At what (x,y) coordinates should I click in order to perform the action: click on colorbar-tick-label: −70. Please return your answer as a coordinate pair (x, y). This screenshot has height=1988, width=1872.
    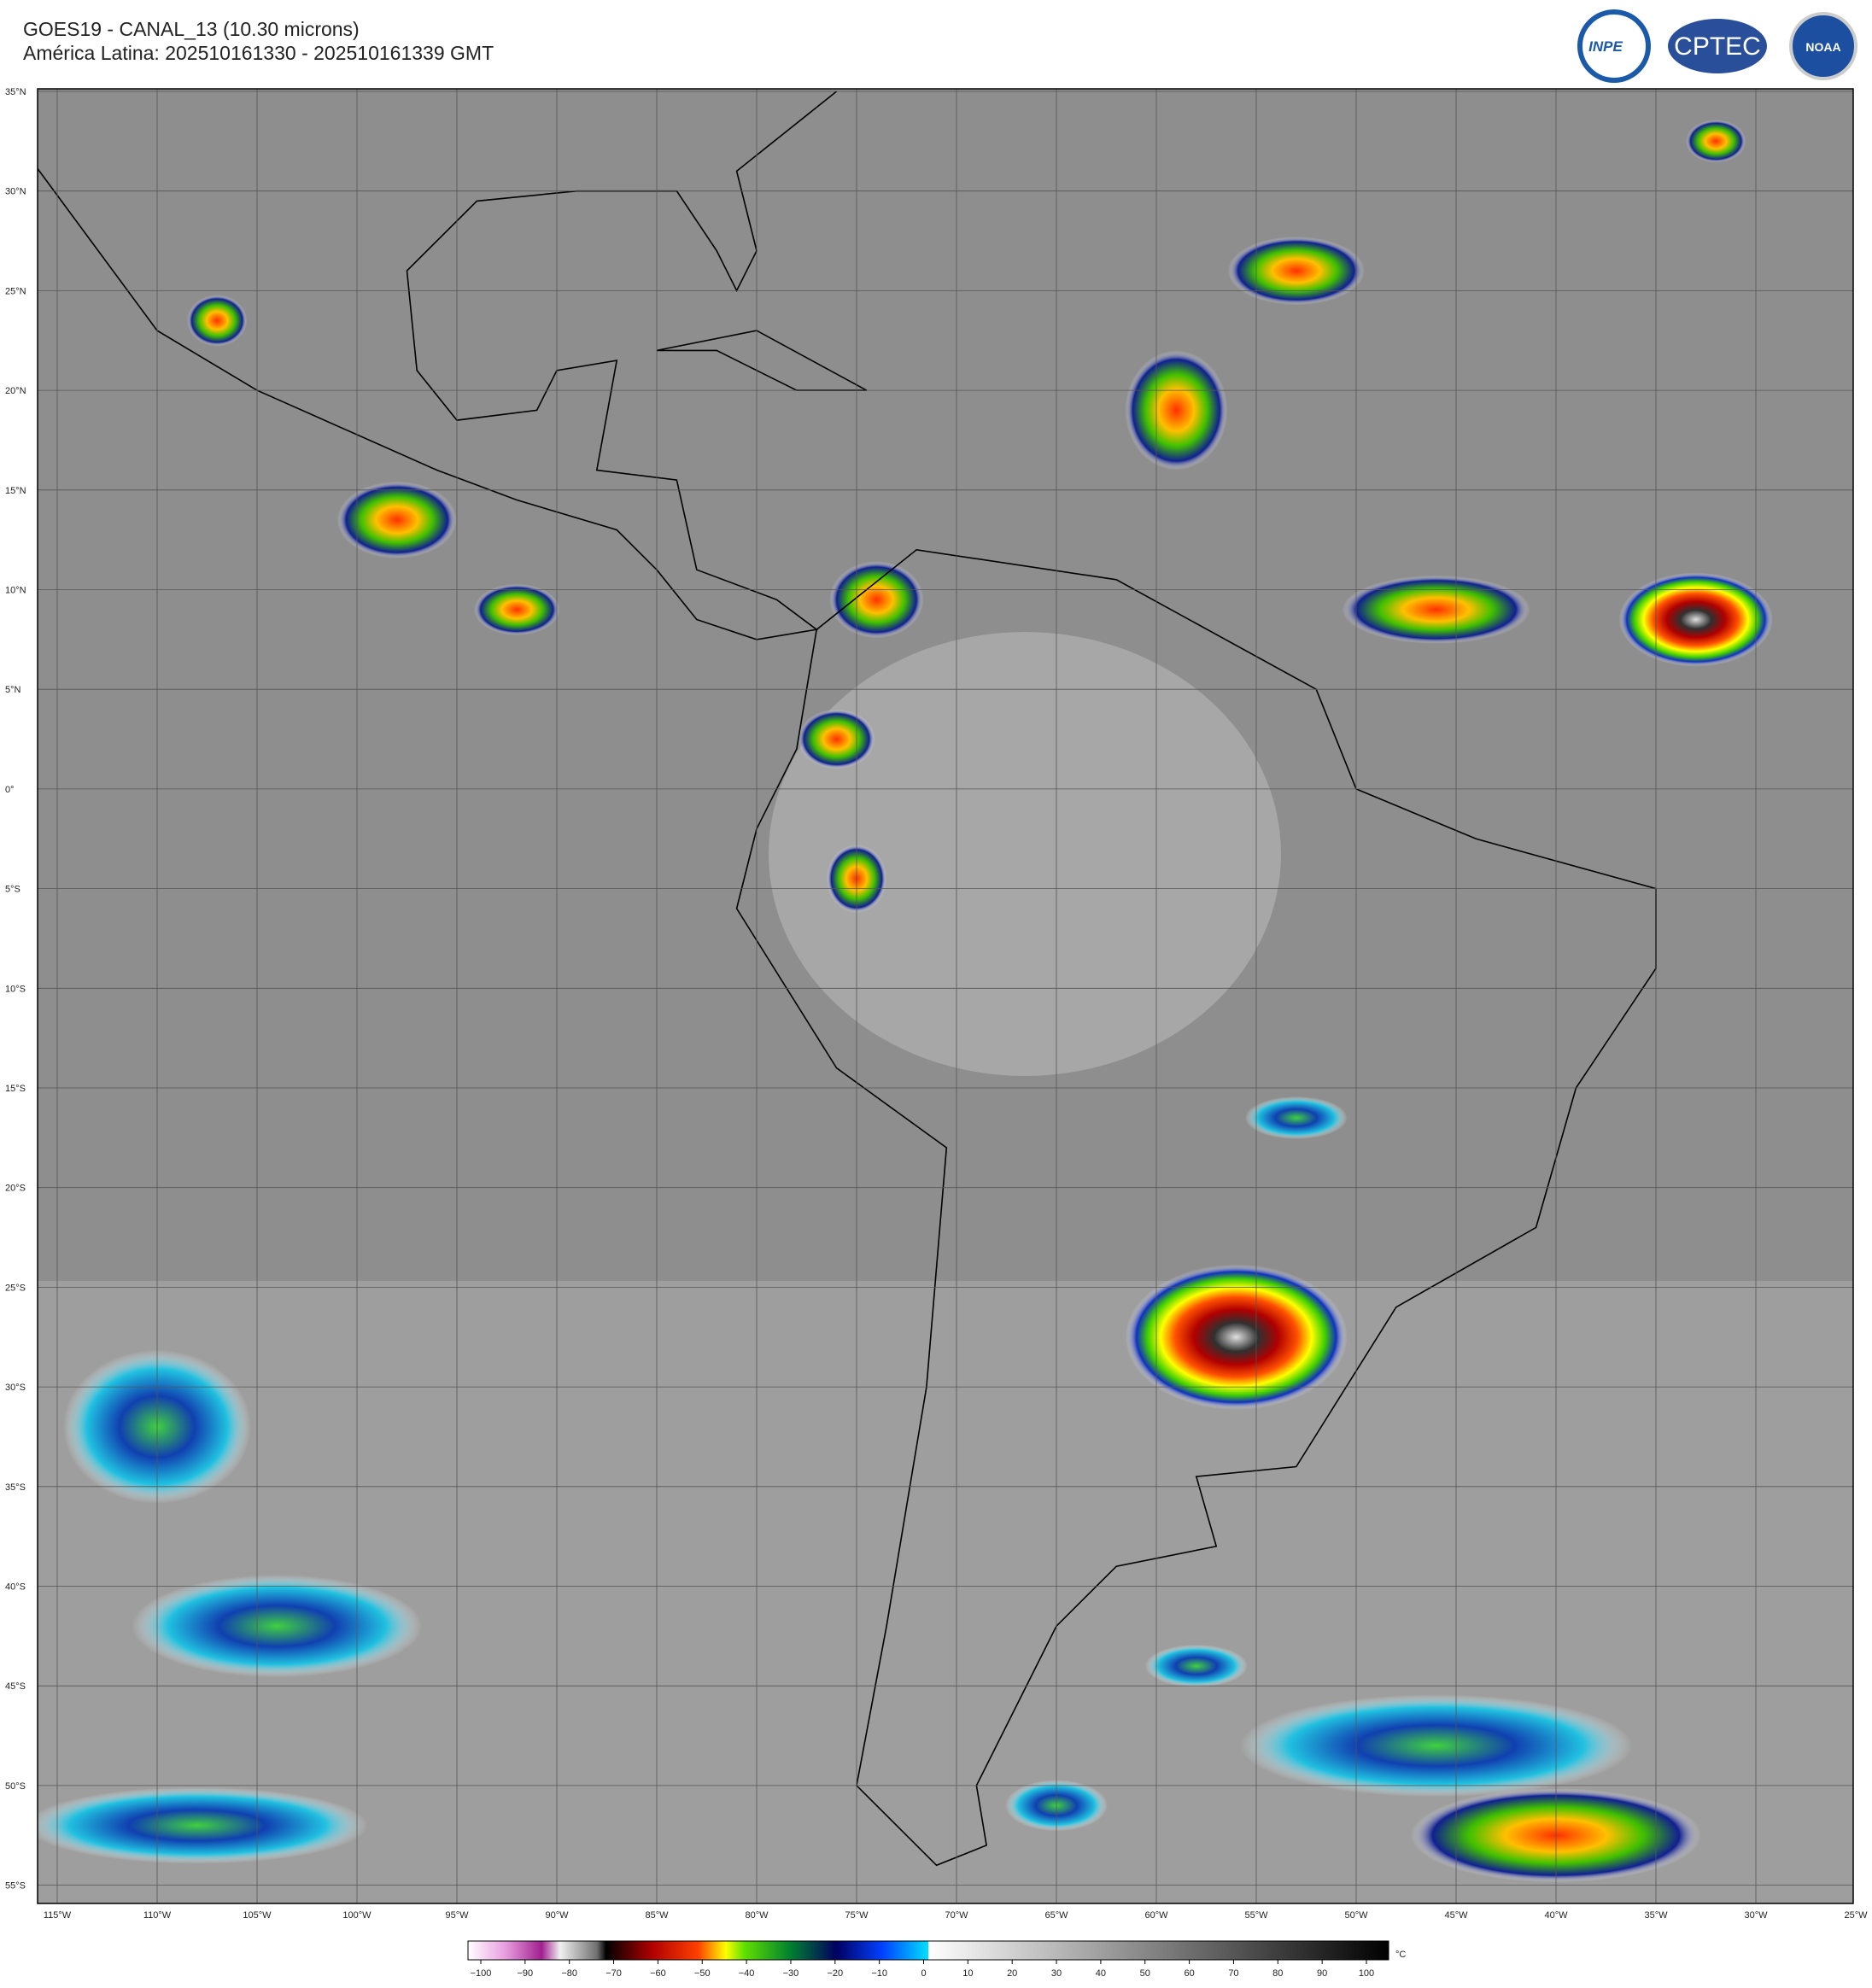
    Looking at the image, I should click on (613, 1973).